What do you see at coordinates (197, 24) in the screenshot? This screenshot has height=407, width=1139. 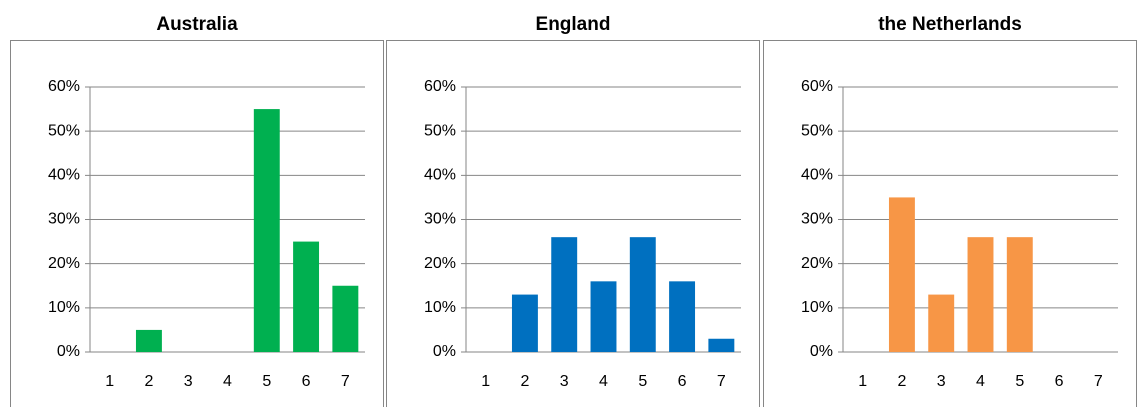 I see `chart-title: Australia` at bounding box center [197, 24].